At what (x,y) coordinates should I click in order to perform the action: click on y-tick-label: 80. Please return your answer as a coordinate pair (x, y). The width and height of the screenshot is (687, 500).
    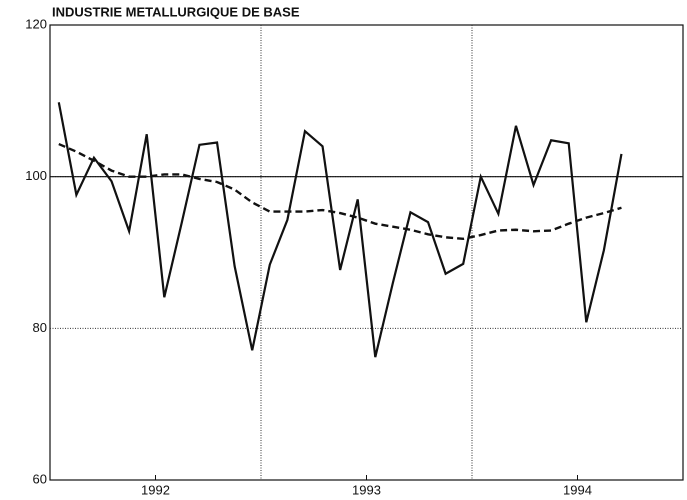
    Looking at the image, I should click on (40, 327).